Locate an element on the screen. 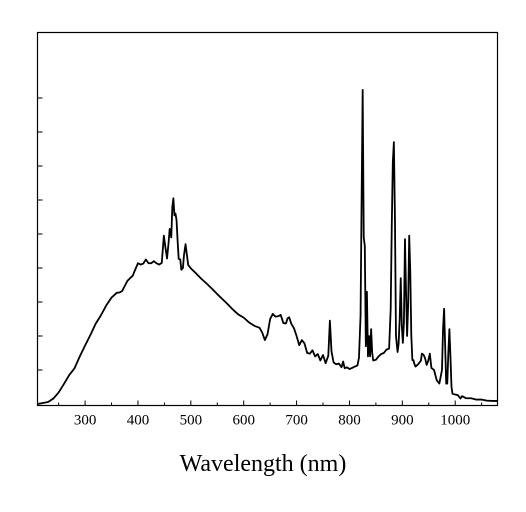  x-tick-label: 900 is located at coordinates (402, 421).